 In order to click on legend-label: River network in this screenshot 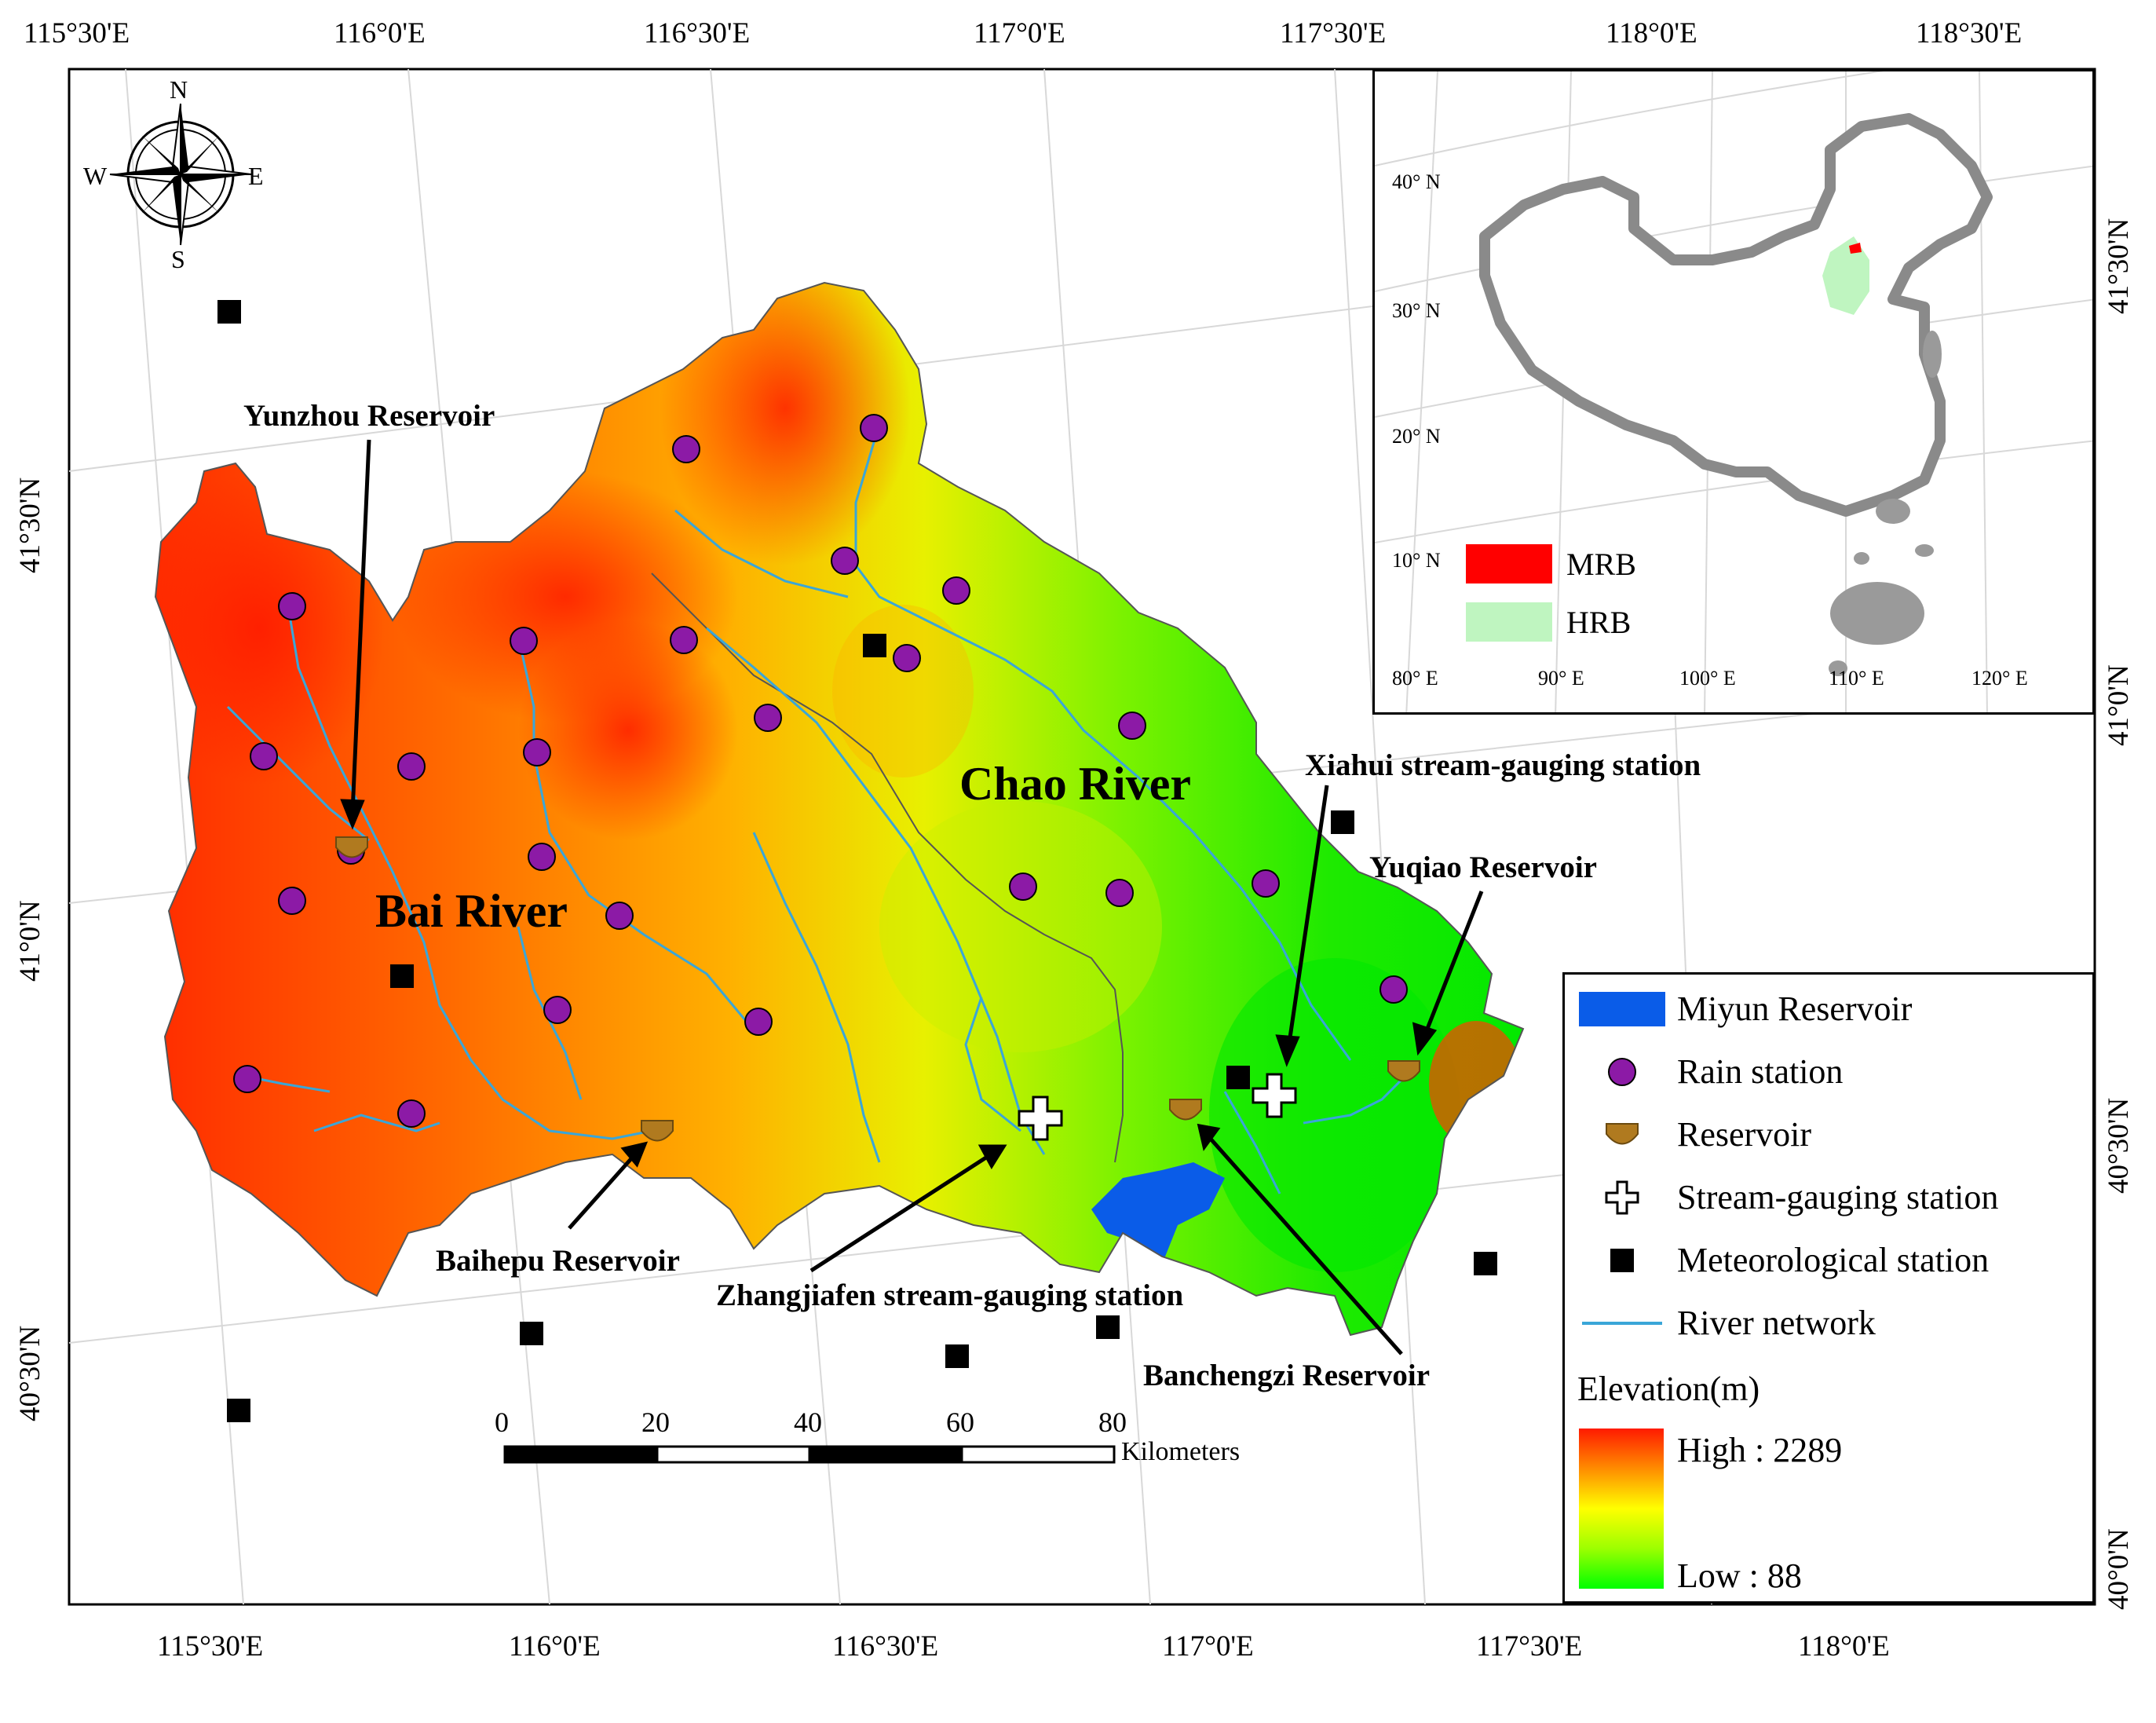, I will do `click(1777, 1323)`.